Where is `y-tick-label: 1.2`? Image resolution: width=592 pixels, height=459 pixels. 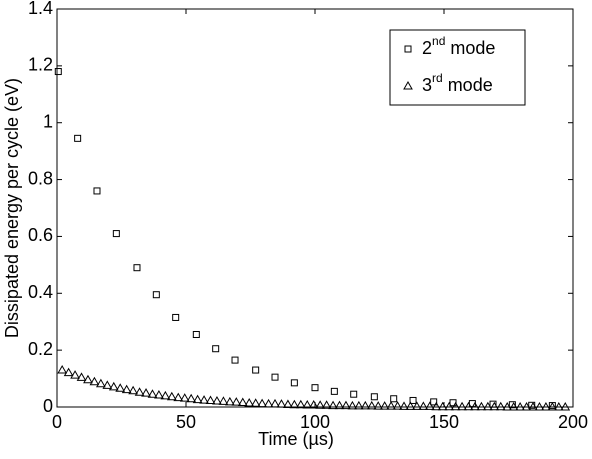
y-tick-label: 1.2 is located at coordinates (40, 65).